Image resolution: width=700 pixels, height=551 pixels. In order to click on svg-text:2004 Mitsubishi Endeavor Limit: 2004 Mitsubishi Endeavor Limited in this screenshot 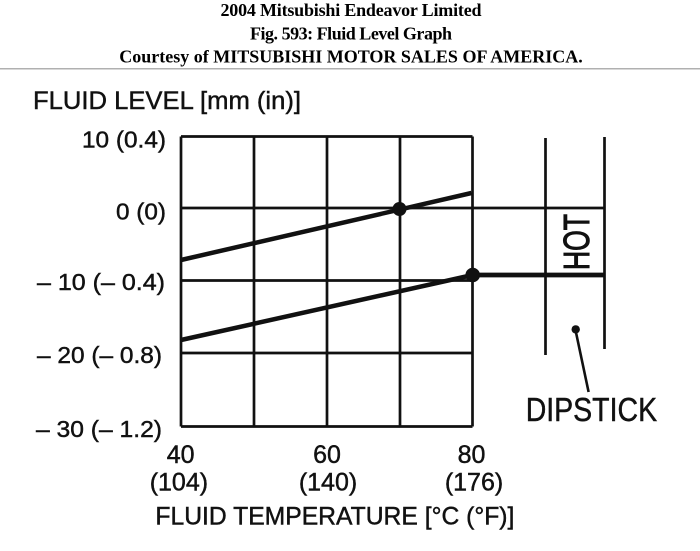, I will do `click(351, 10)`.